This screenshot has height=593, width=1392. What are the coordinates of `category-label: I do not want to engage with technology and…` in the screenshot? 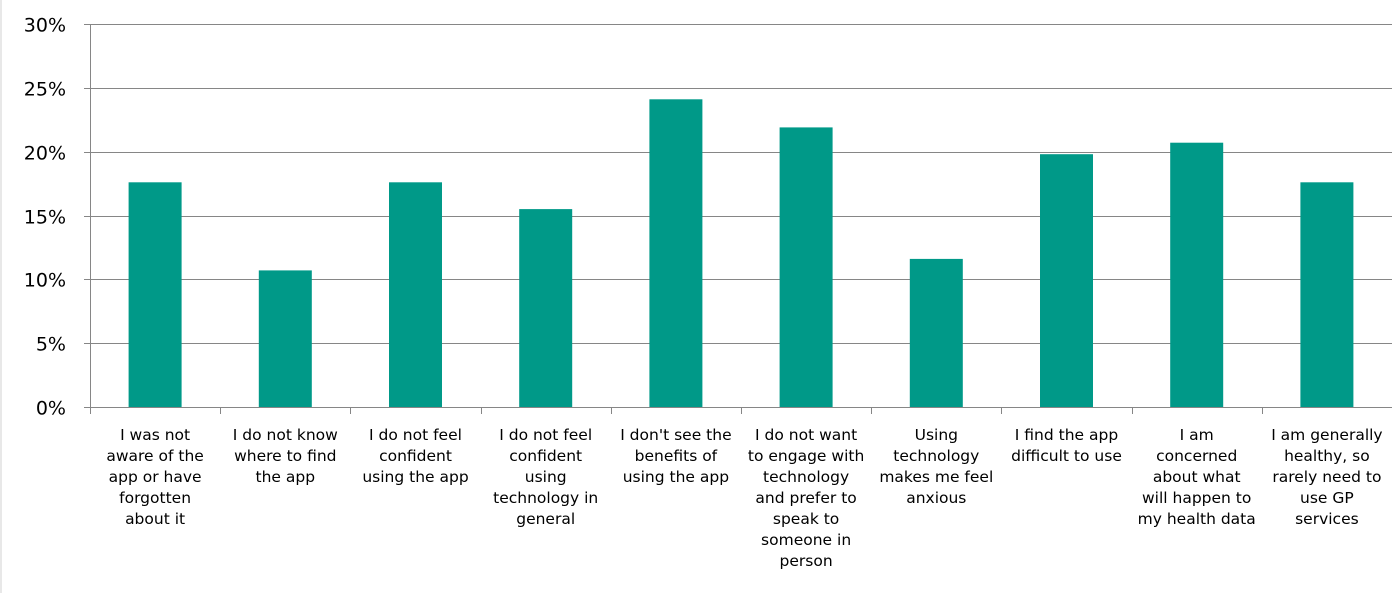 It's located at (806, 498).